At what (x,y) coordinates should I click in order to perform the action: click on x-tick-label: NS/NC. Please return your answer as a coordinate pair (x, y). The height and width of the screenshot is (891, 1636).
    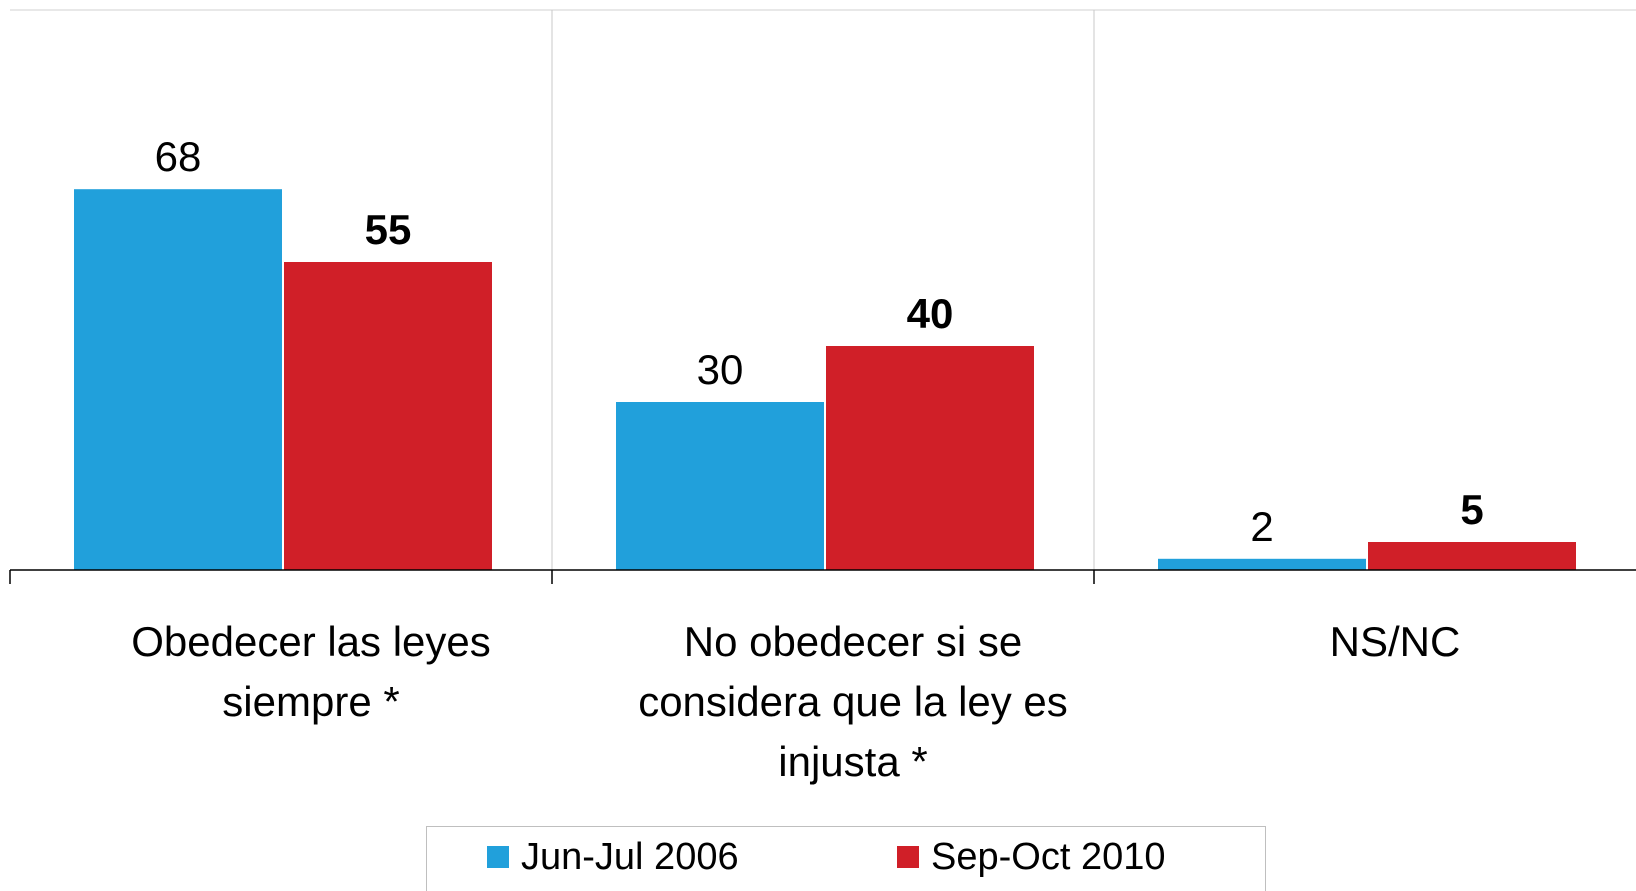
    Looking at the image, I should click on (1395, 641).